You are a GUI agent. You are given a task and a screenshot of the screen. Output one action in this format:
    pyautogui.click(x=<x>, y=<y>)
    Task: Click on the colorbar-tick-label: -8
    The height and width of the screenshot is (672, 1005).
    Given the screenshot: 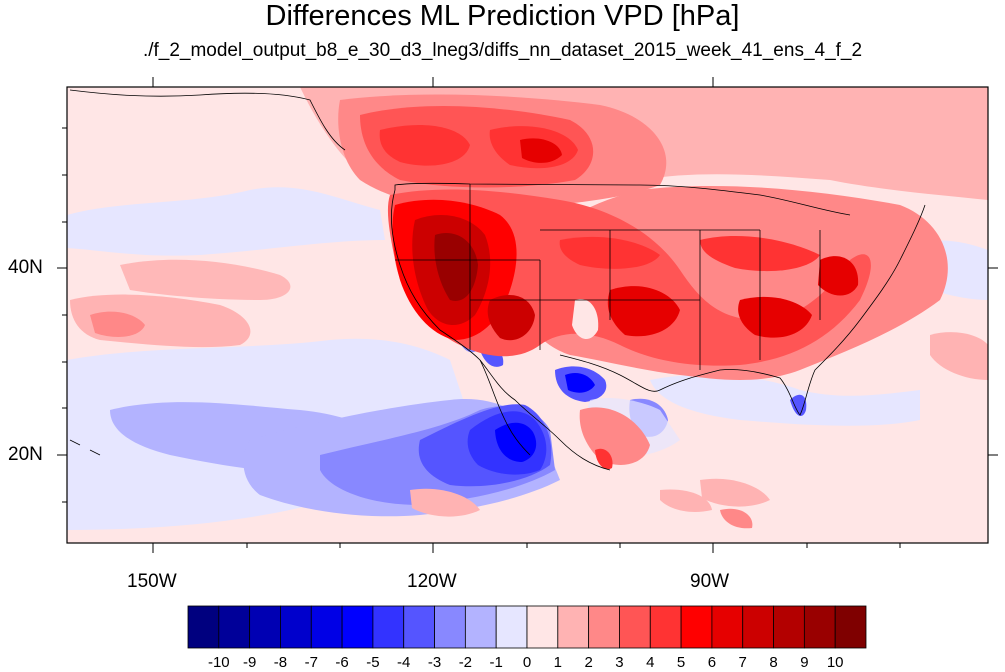 What is the action you would take?
    pyautogui.click(x=280, y=662)
    